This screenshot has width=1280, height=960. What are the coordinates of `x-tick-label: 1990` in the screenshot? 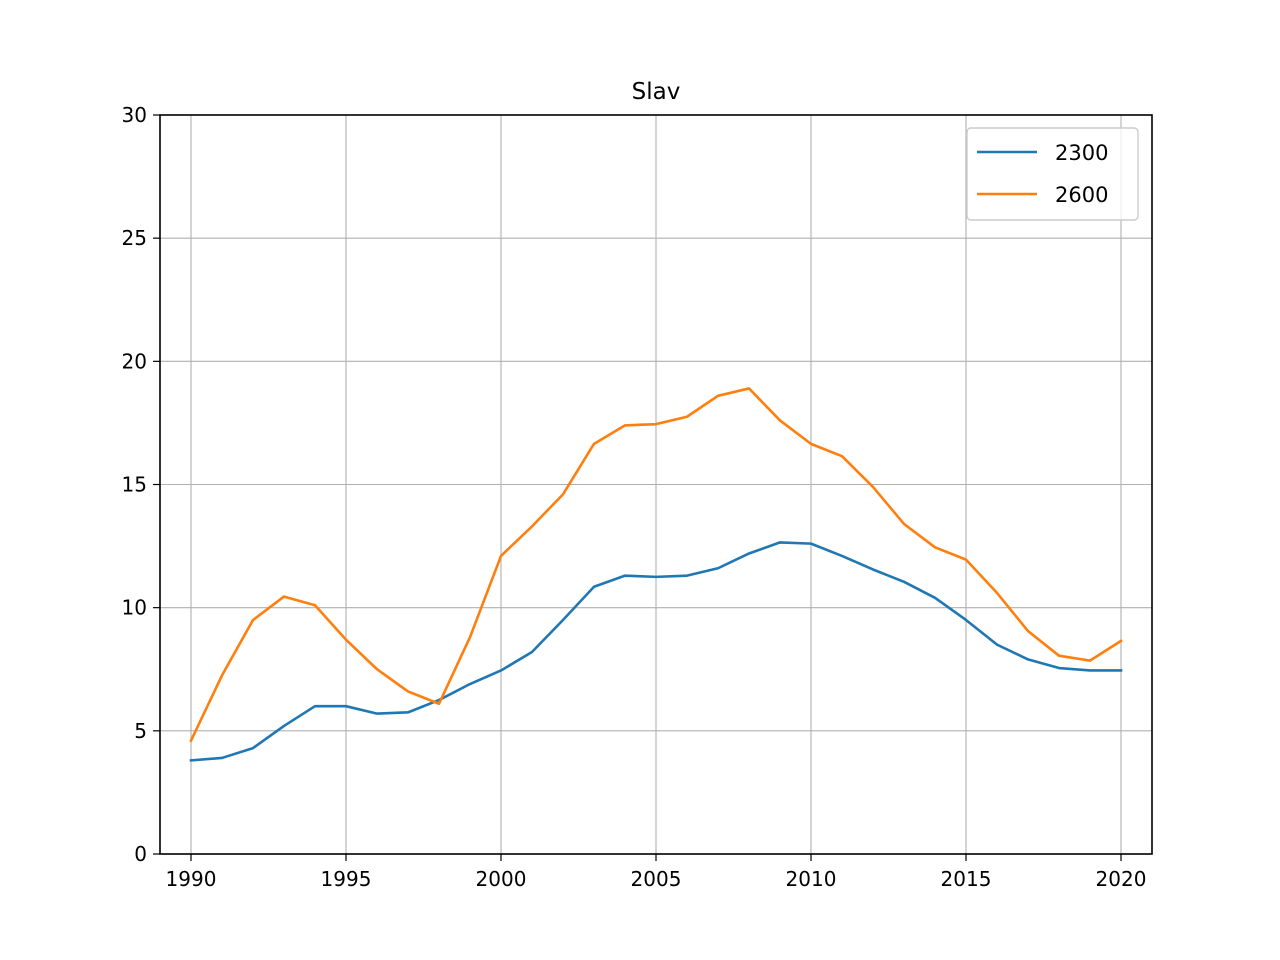 It's located at (191, 879).